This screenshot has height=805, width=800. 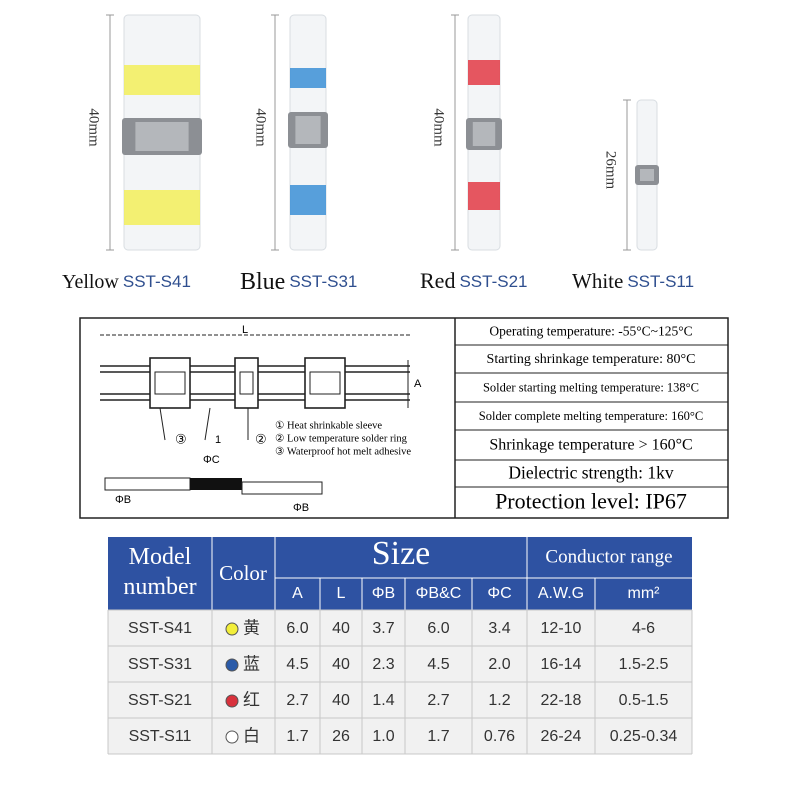 I want to click on header-color: Color, so click(x=243, y=573).